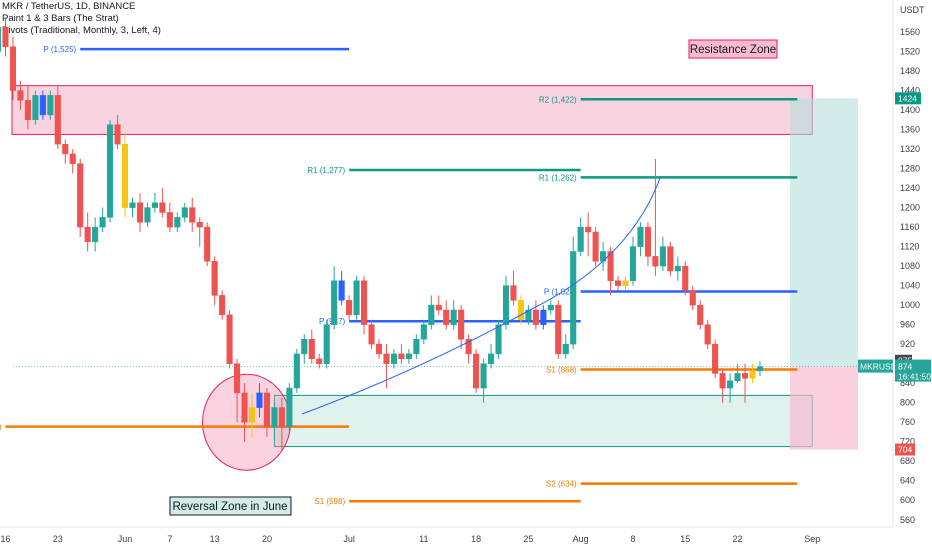 The width and height of the screenshot is (932, 550). Describe the element at coordinates (543, 421) in the screenshot. I see `reversal-zone-box` at that location.